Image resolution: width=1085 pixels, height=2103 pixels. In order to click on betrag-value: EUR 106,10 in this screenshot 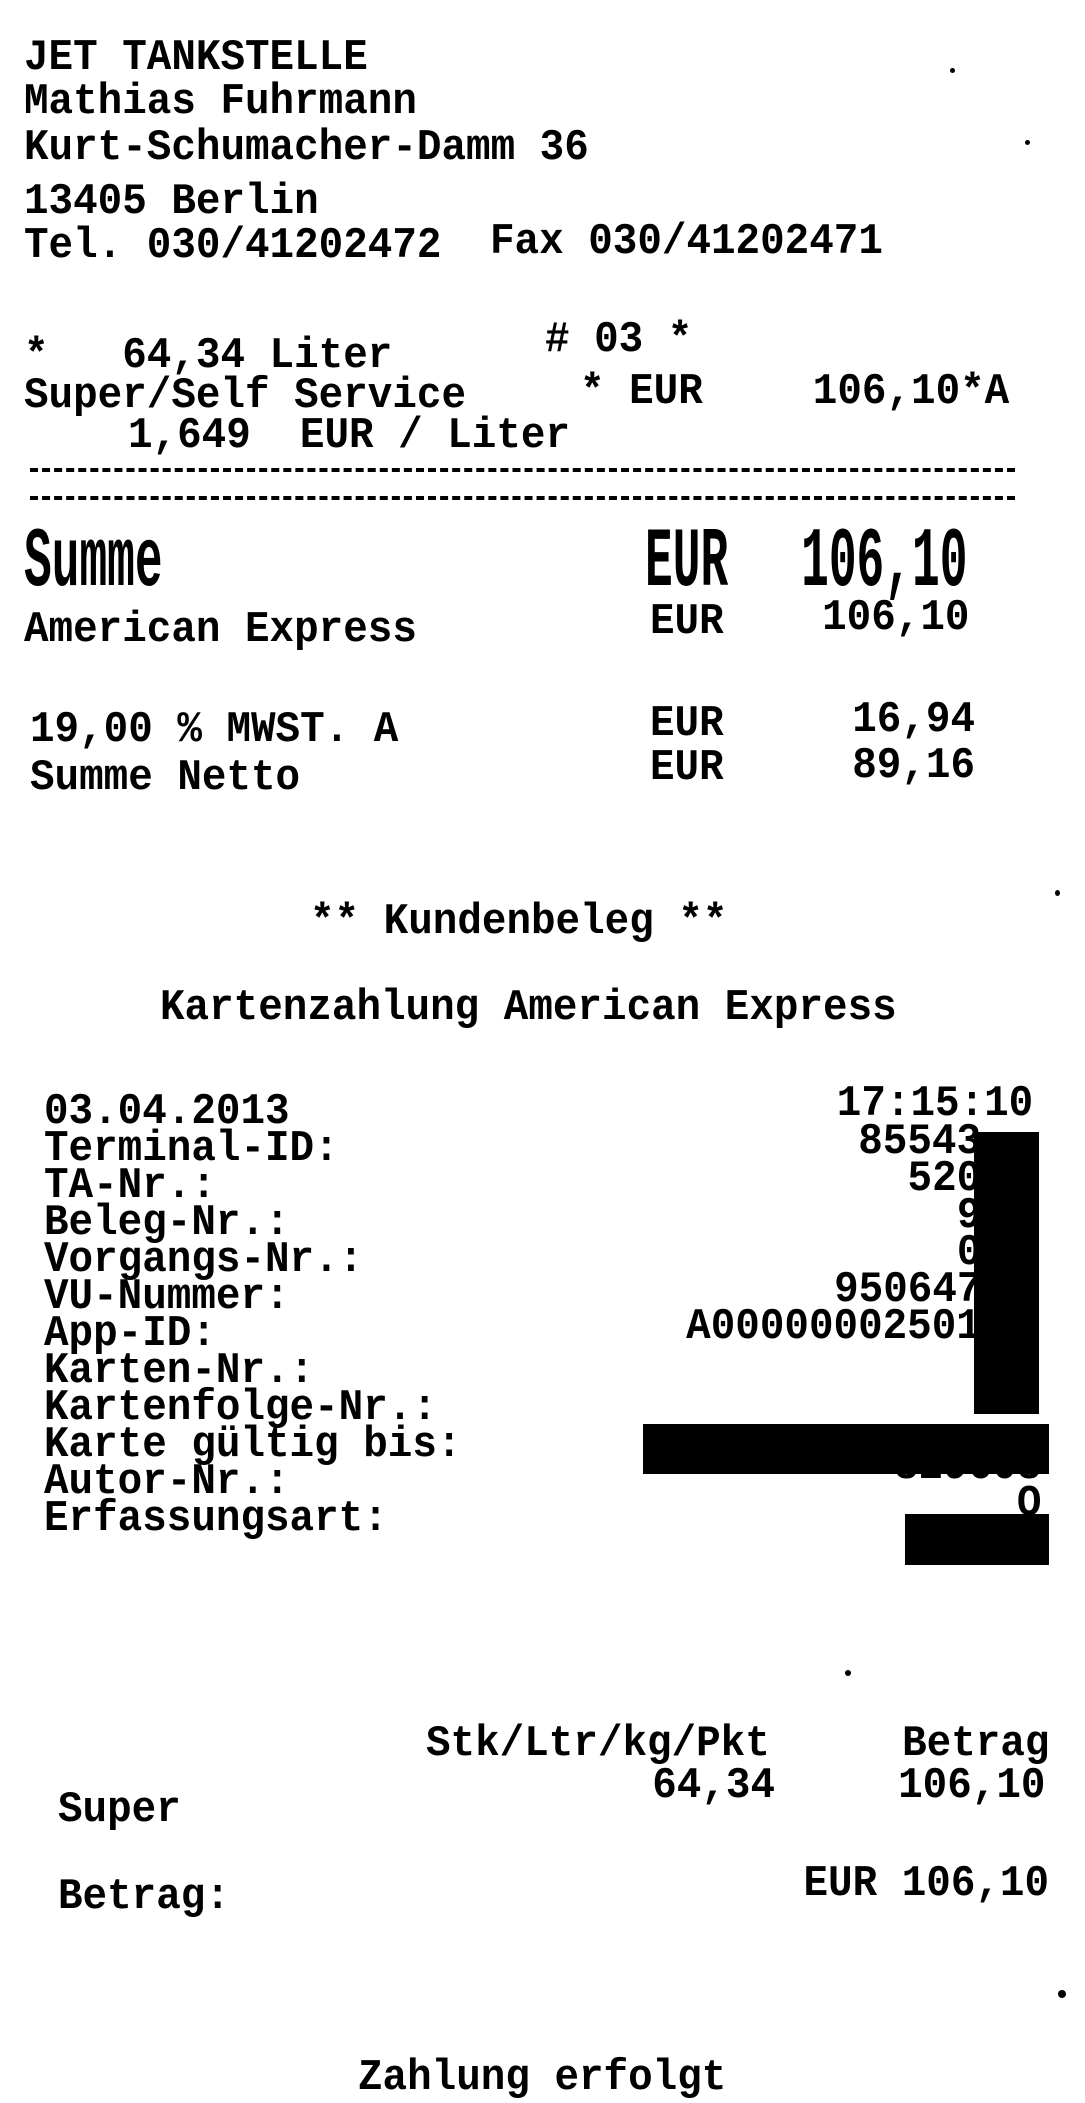, I will do `click(926, 1884)`.